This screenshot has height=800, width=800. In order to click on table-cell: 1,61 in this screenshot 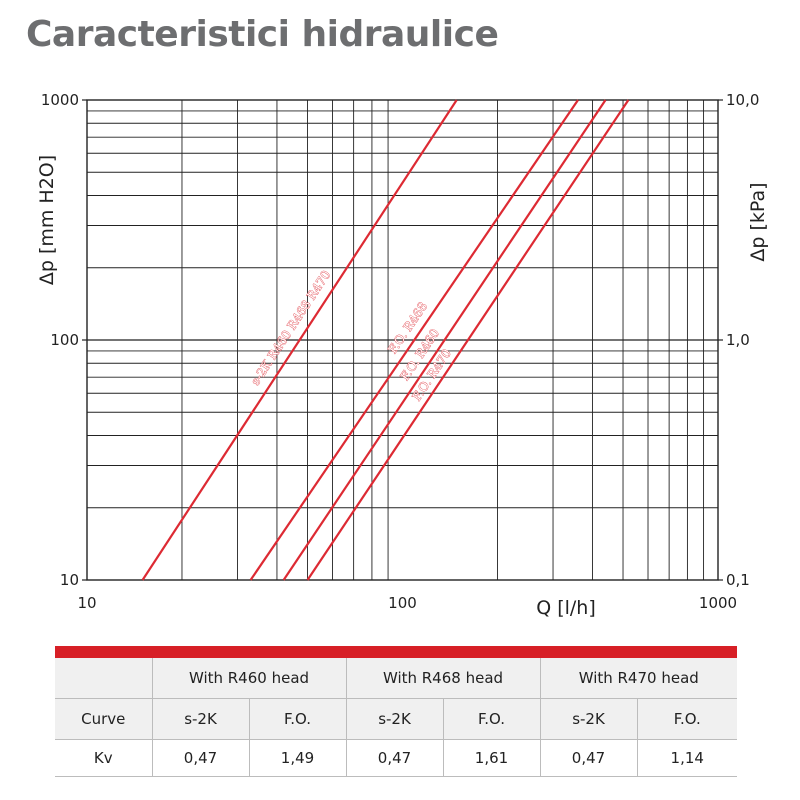, I will do `click(491, 758)`.